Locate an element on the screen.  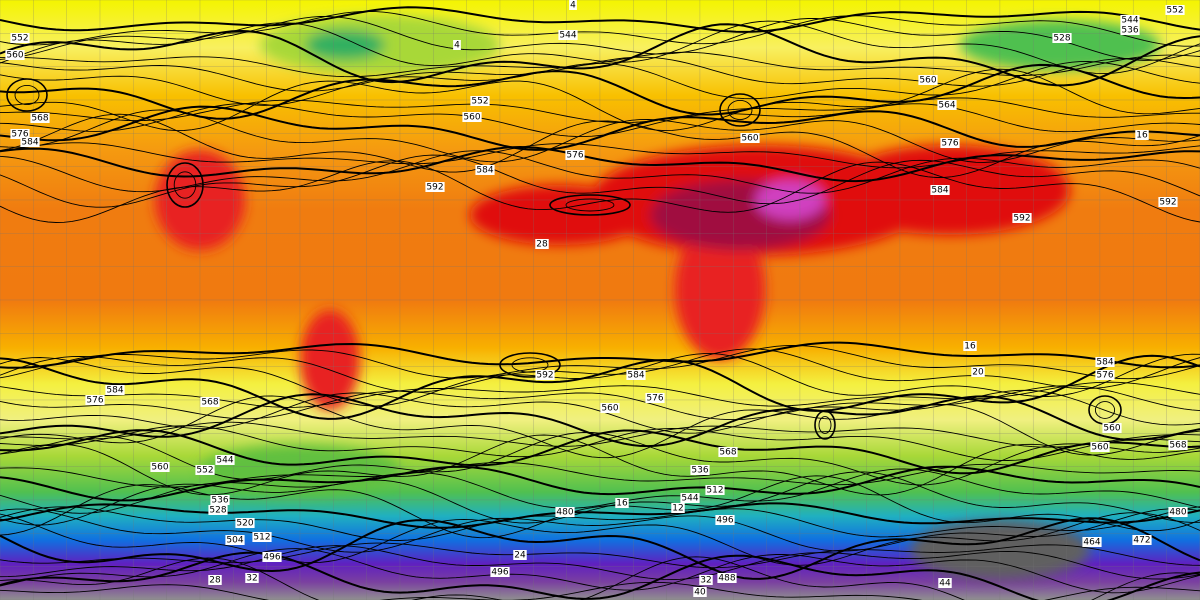
label-text: 16 is located at coordinates (1142, 136).